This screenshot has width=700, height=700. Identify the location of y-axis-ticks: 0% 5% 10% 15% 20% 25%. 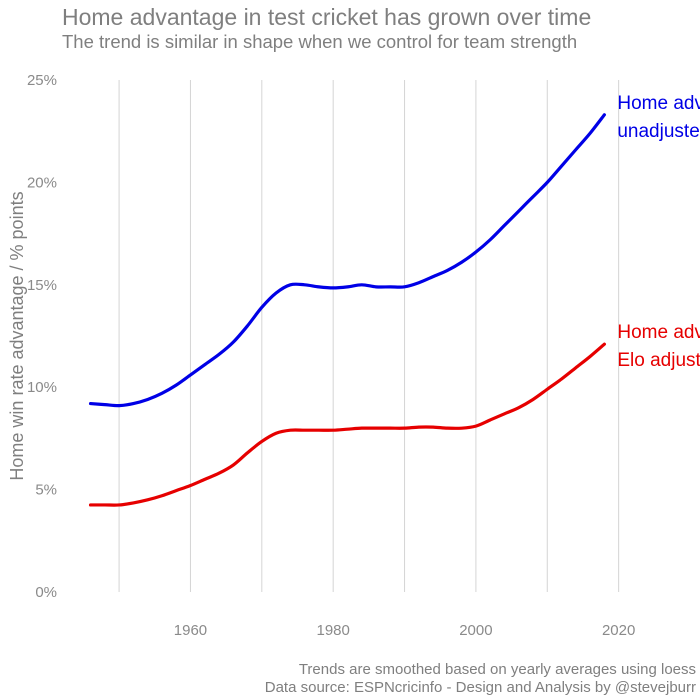
(42, 336).